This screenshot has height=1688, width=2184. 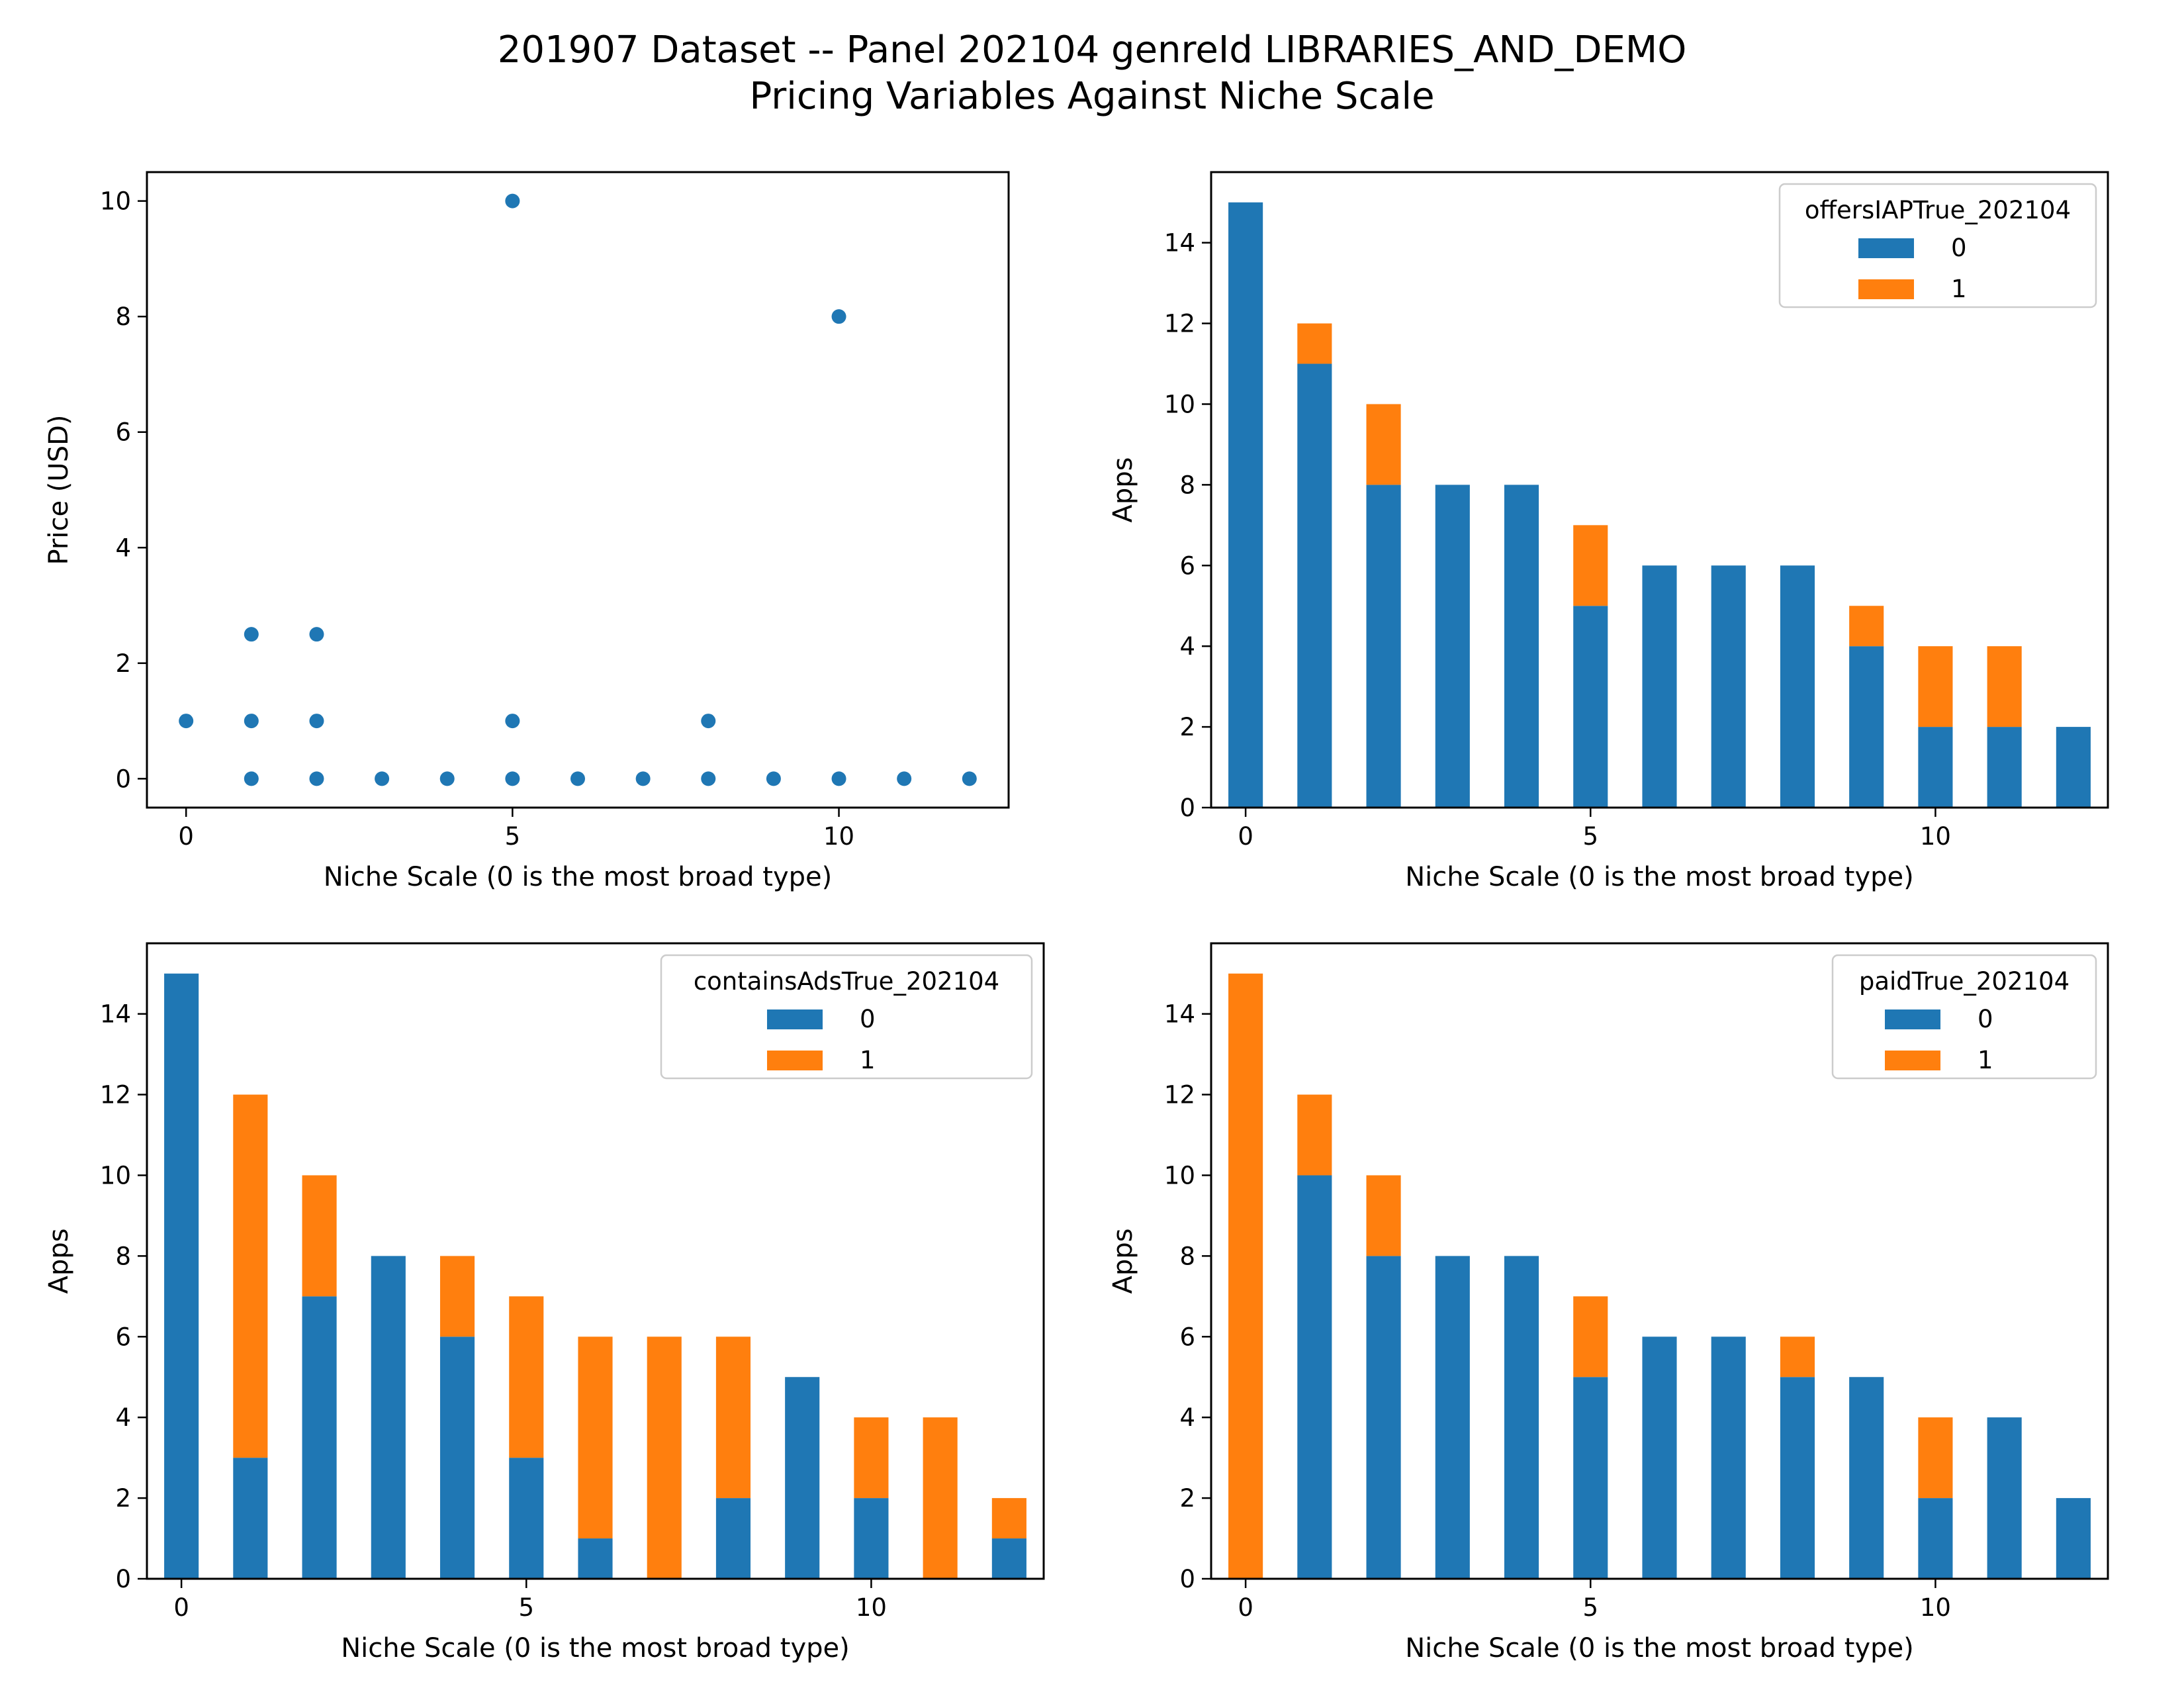 I want to click on axes-frame, so click(x=578, y=490).